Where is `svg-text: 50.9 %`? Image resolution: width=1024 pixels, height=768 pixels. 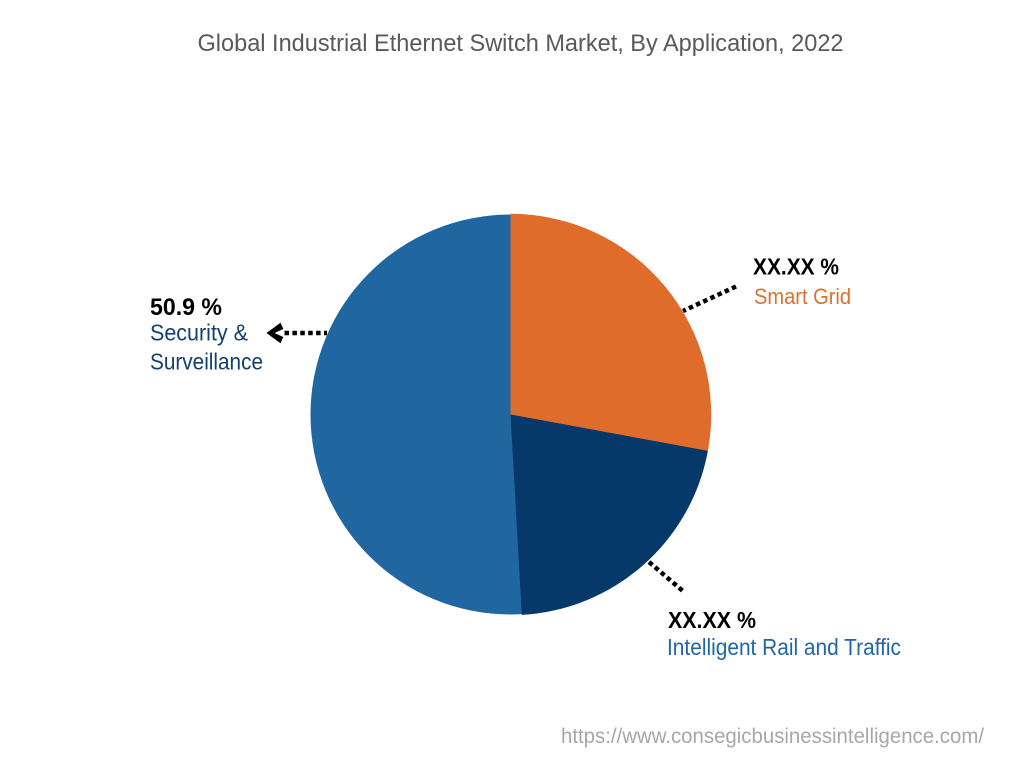 svg-text: 50.9 % is located at coordinates (186, 307).